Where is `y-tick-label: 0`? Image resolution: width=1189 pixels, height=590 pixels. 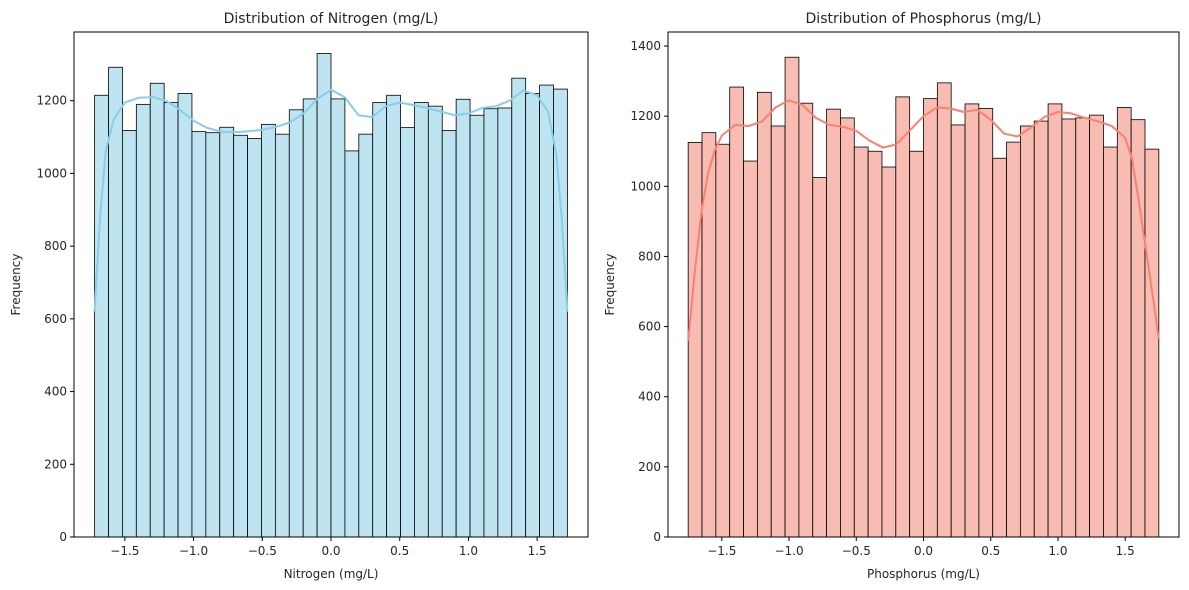 y-tick-label: 0 is located at coordinates (63, 537).